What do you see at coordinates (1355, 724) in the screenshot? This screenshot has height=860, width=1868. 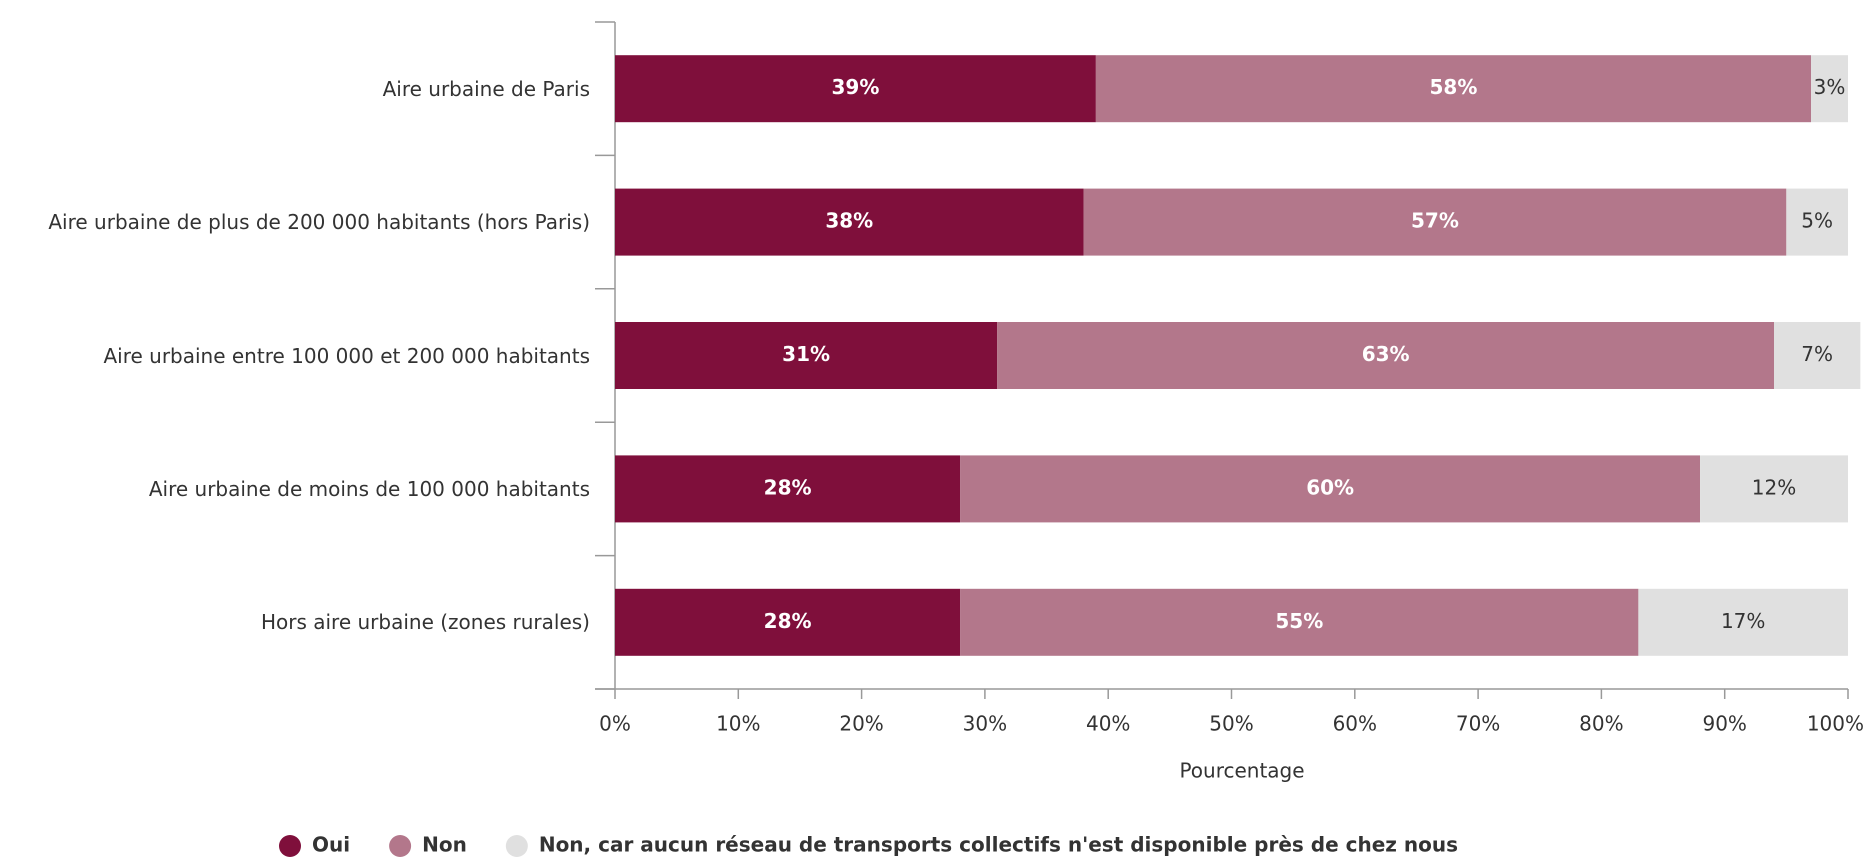 I see `x-tick-label: 60%` at bounding box center [1355, 724].